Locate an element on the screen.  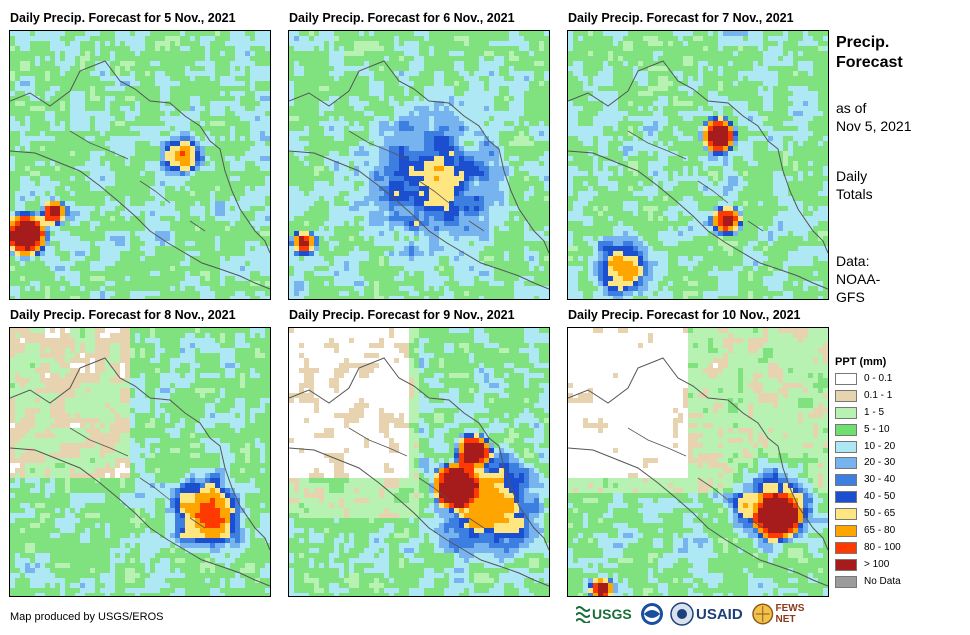
usaid-logo: USAID is located at coordinates (723, 614).